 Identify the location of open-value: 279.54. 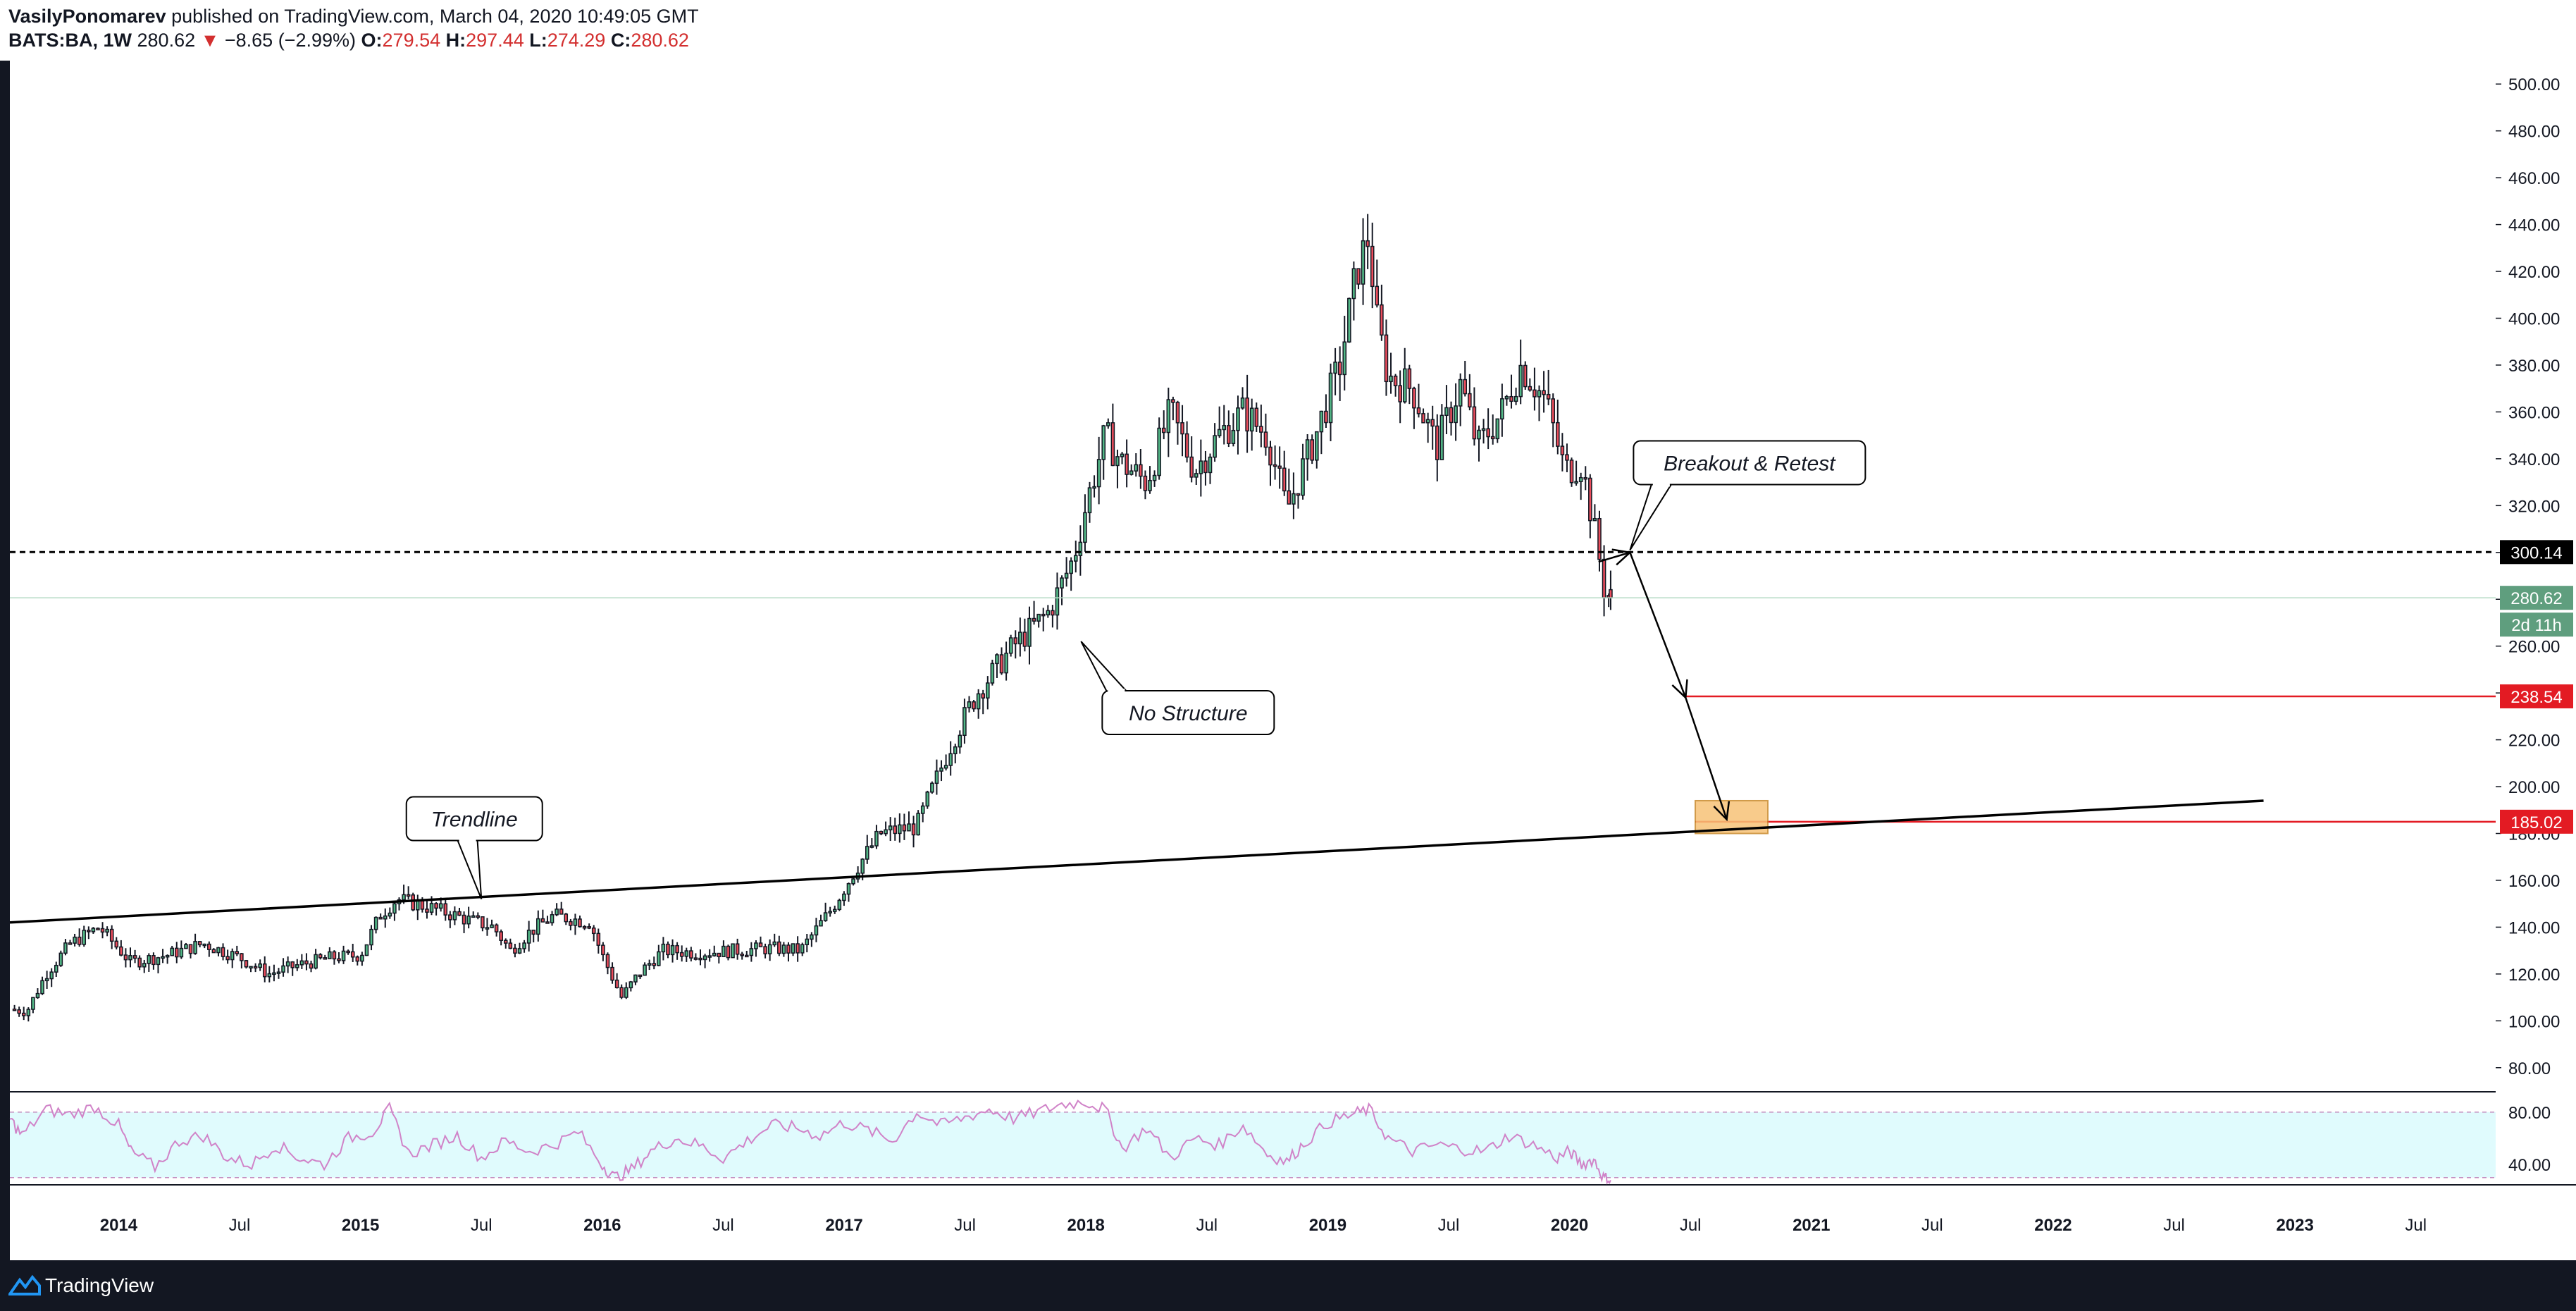
(411, 40).